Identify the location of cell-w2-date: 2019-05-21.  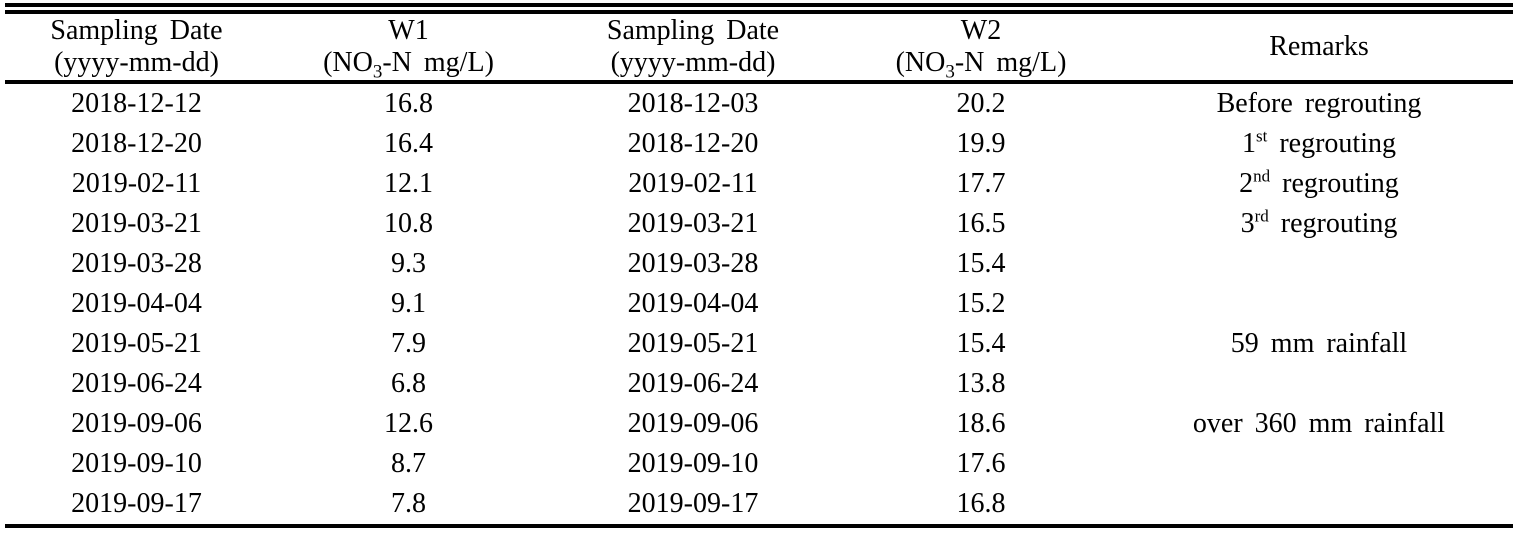
(693, 343).